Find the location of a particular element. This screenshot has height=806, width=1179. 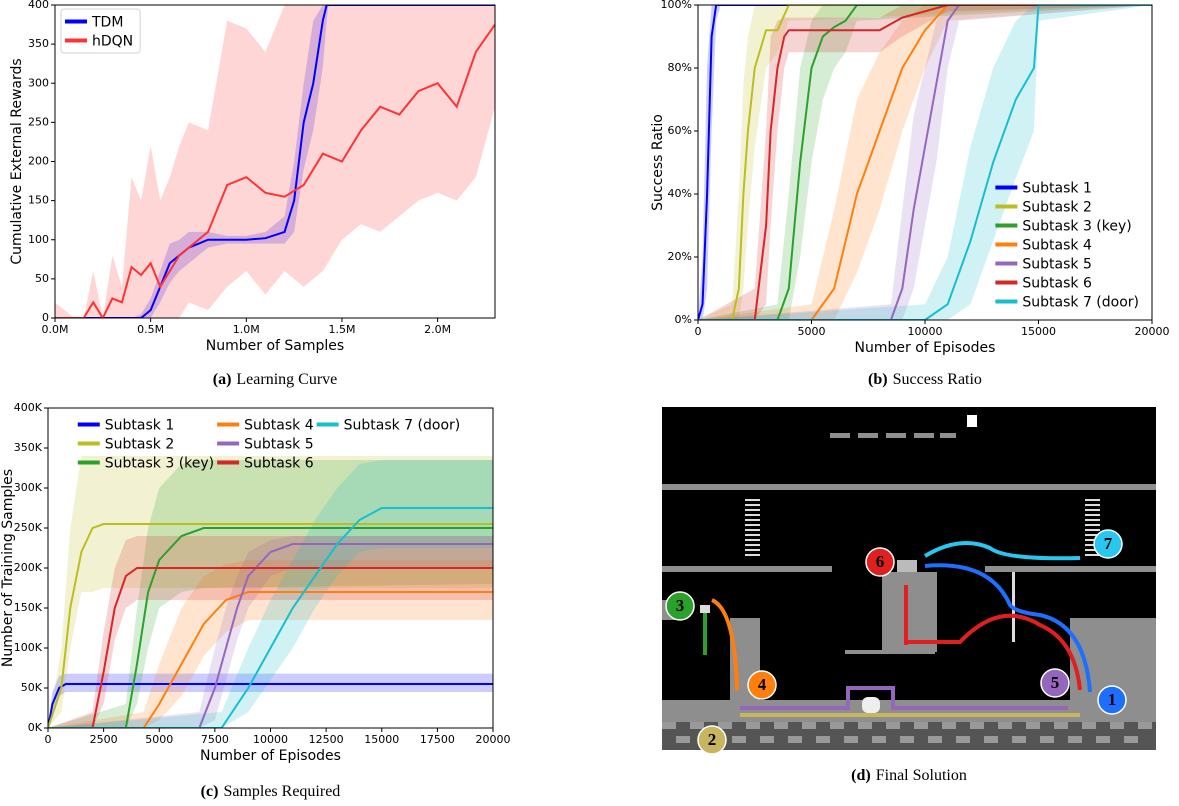

marker-label: 5 is located at coordinates (1055, 682).